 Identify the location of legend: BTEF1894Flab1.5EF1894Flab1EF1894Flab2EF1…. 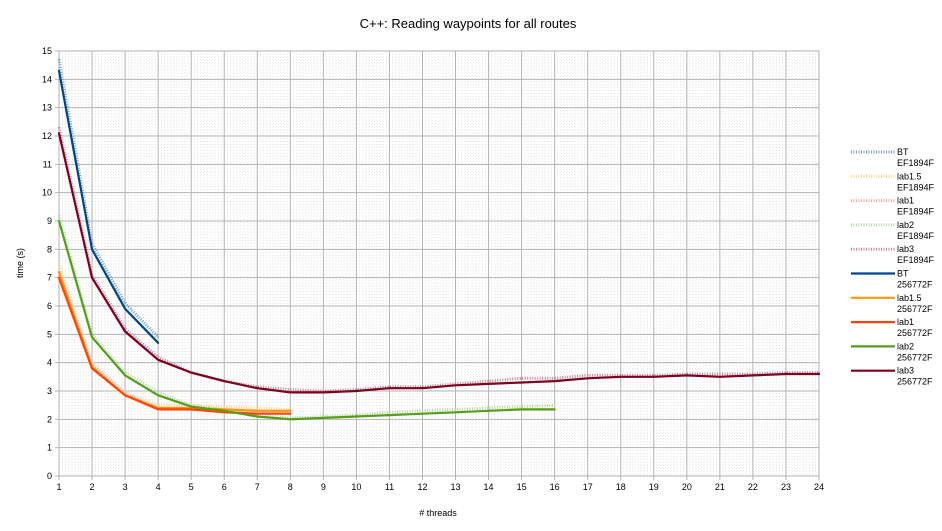
(893, 267).